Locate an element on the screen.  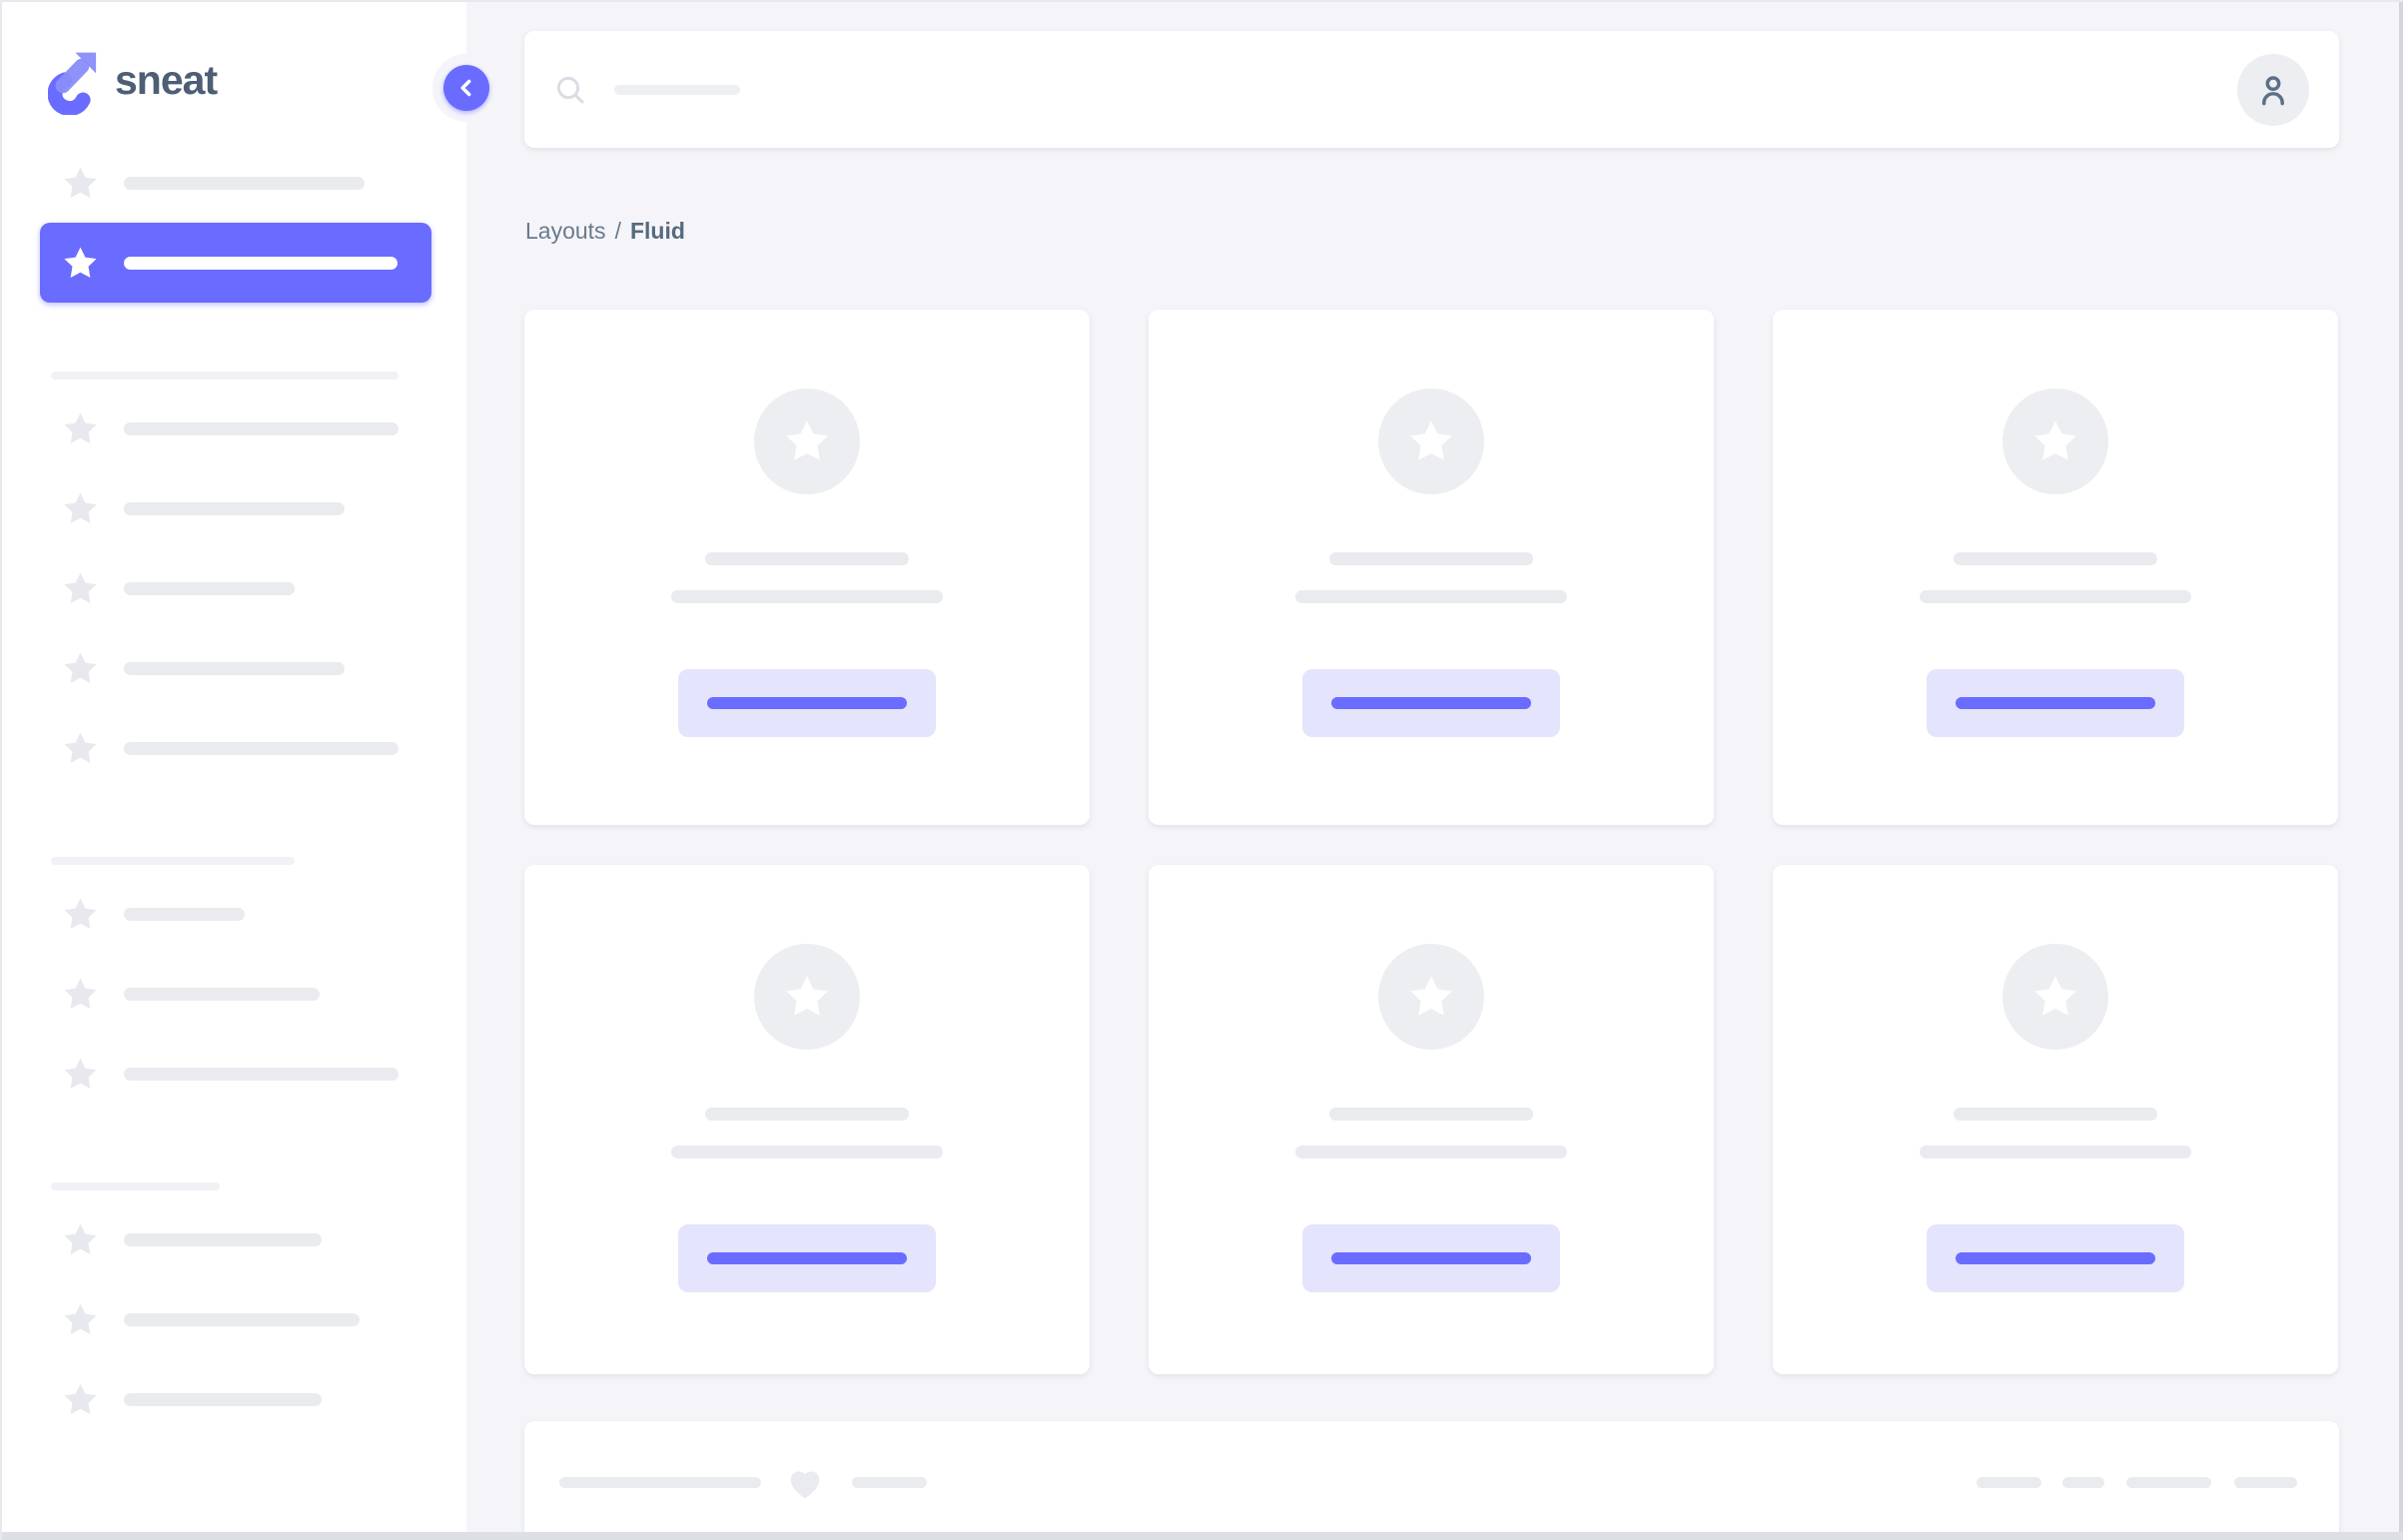
sidebar-toggle-ring is located at coordinates (466, 88).